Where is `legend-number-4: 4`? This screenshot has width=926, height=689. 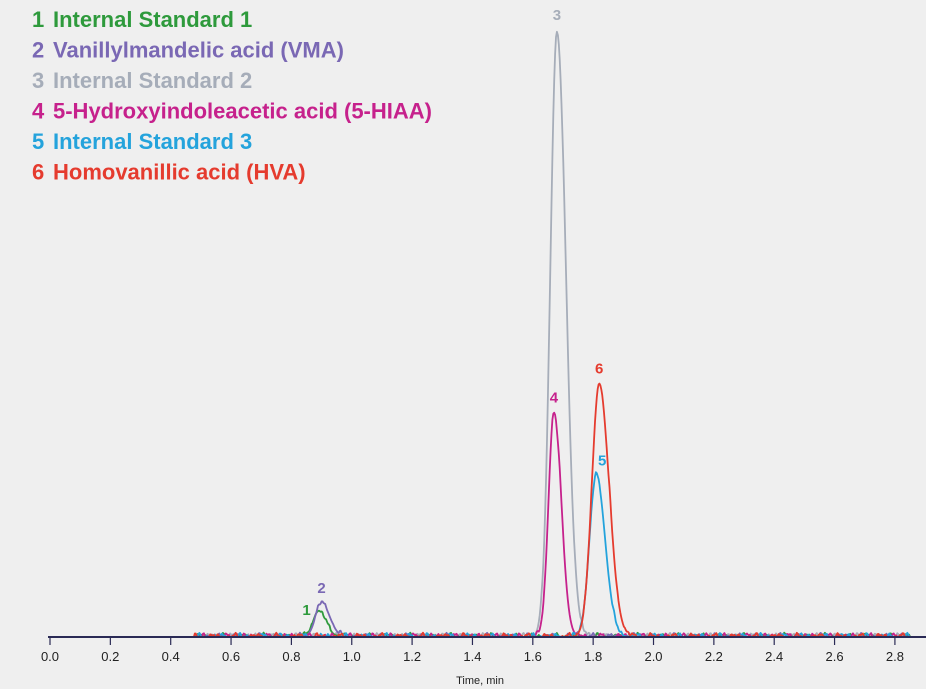
legend-number-4: 4 is located at coordinates (38, 111).